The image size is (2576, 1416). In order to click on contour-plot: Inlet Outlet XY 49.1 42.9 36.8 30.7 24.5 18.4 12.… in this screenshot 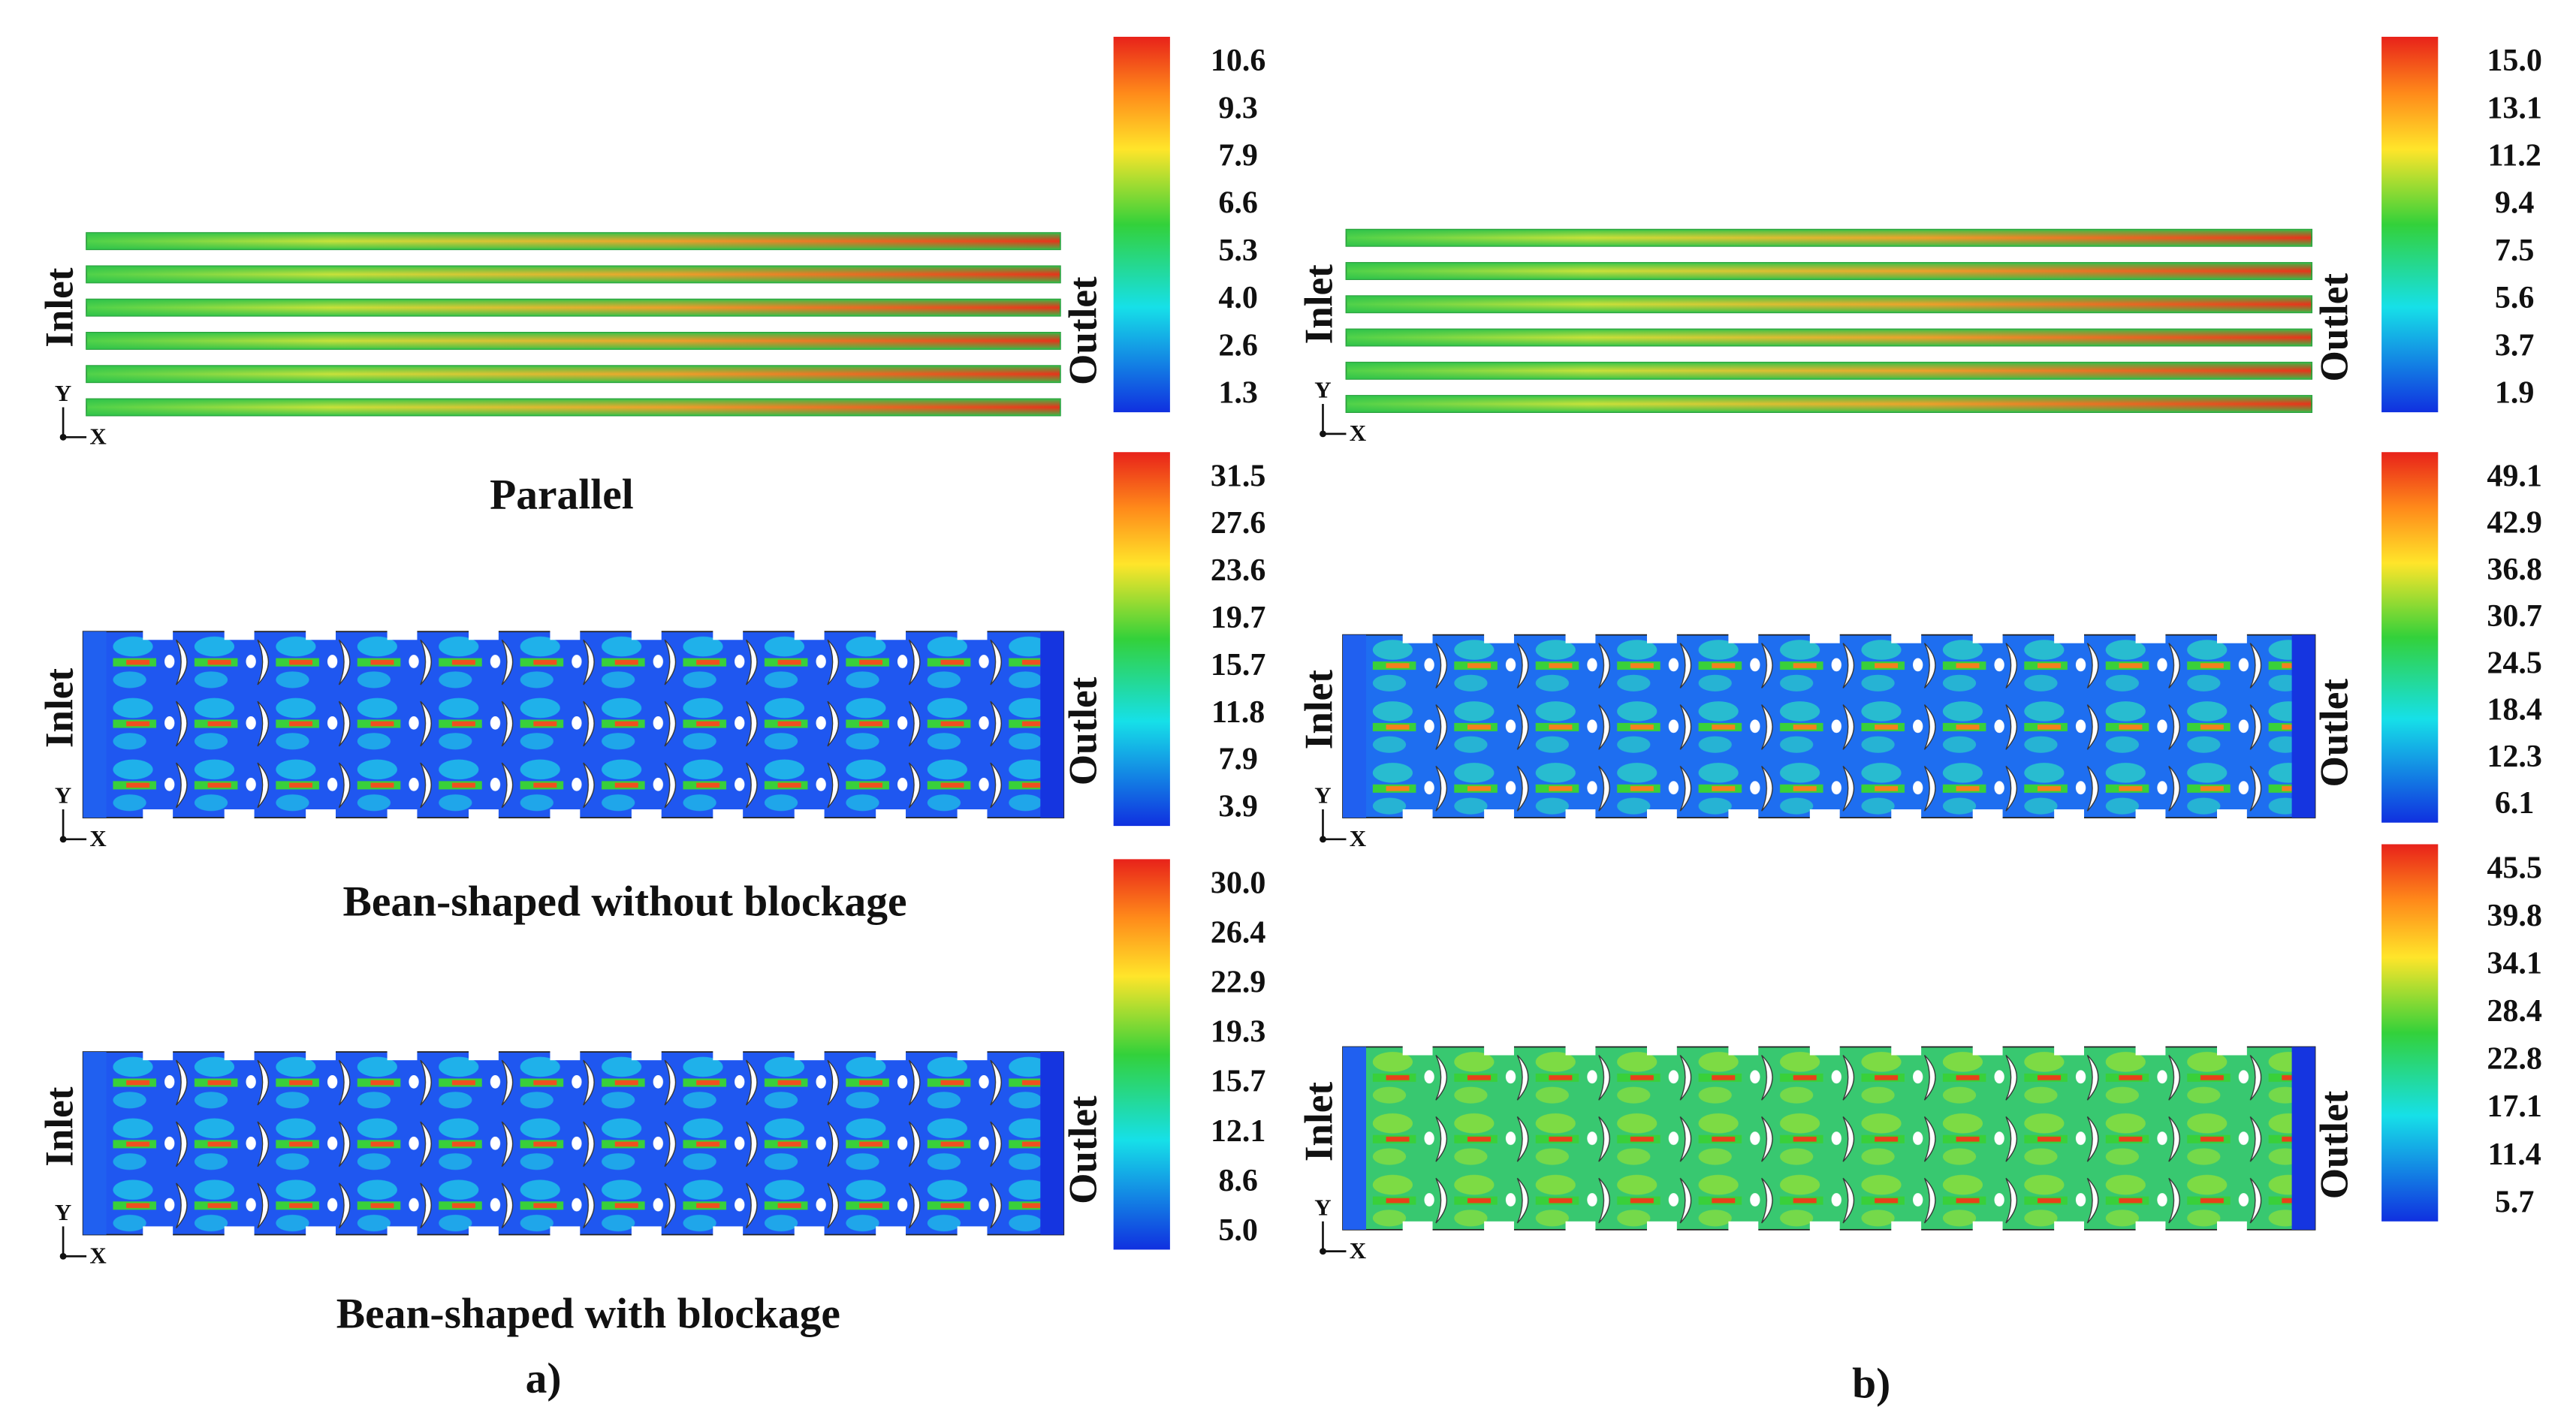, I will do `click(1920, 651)`.